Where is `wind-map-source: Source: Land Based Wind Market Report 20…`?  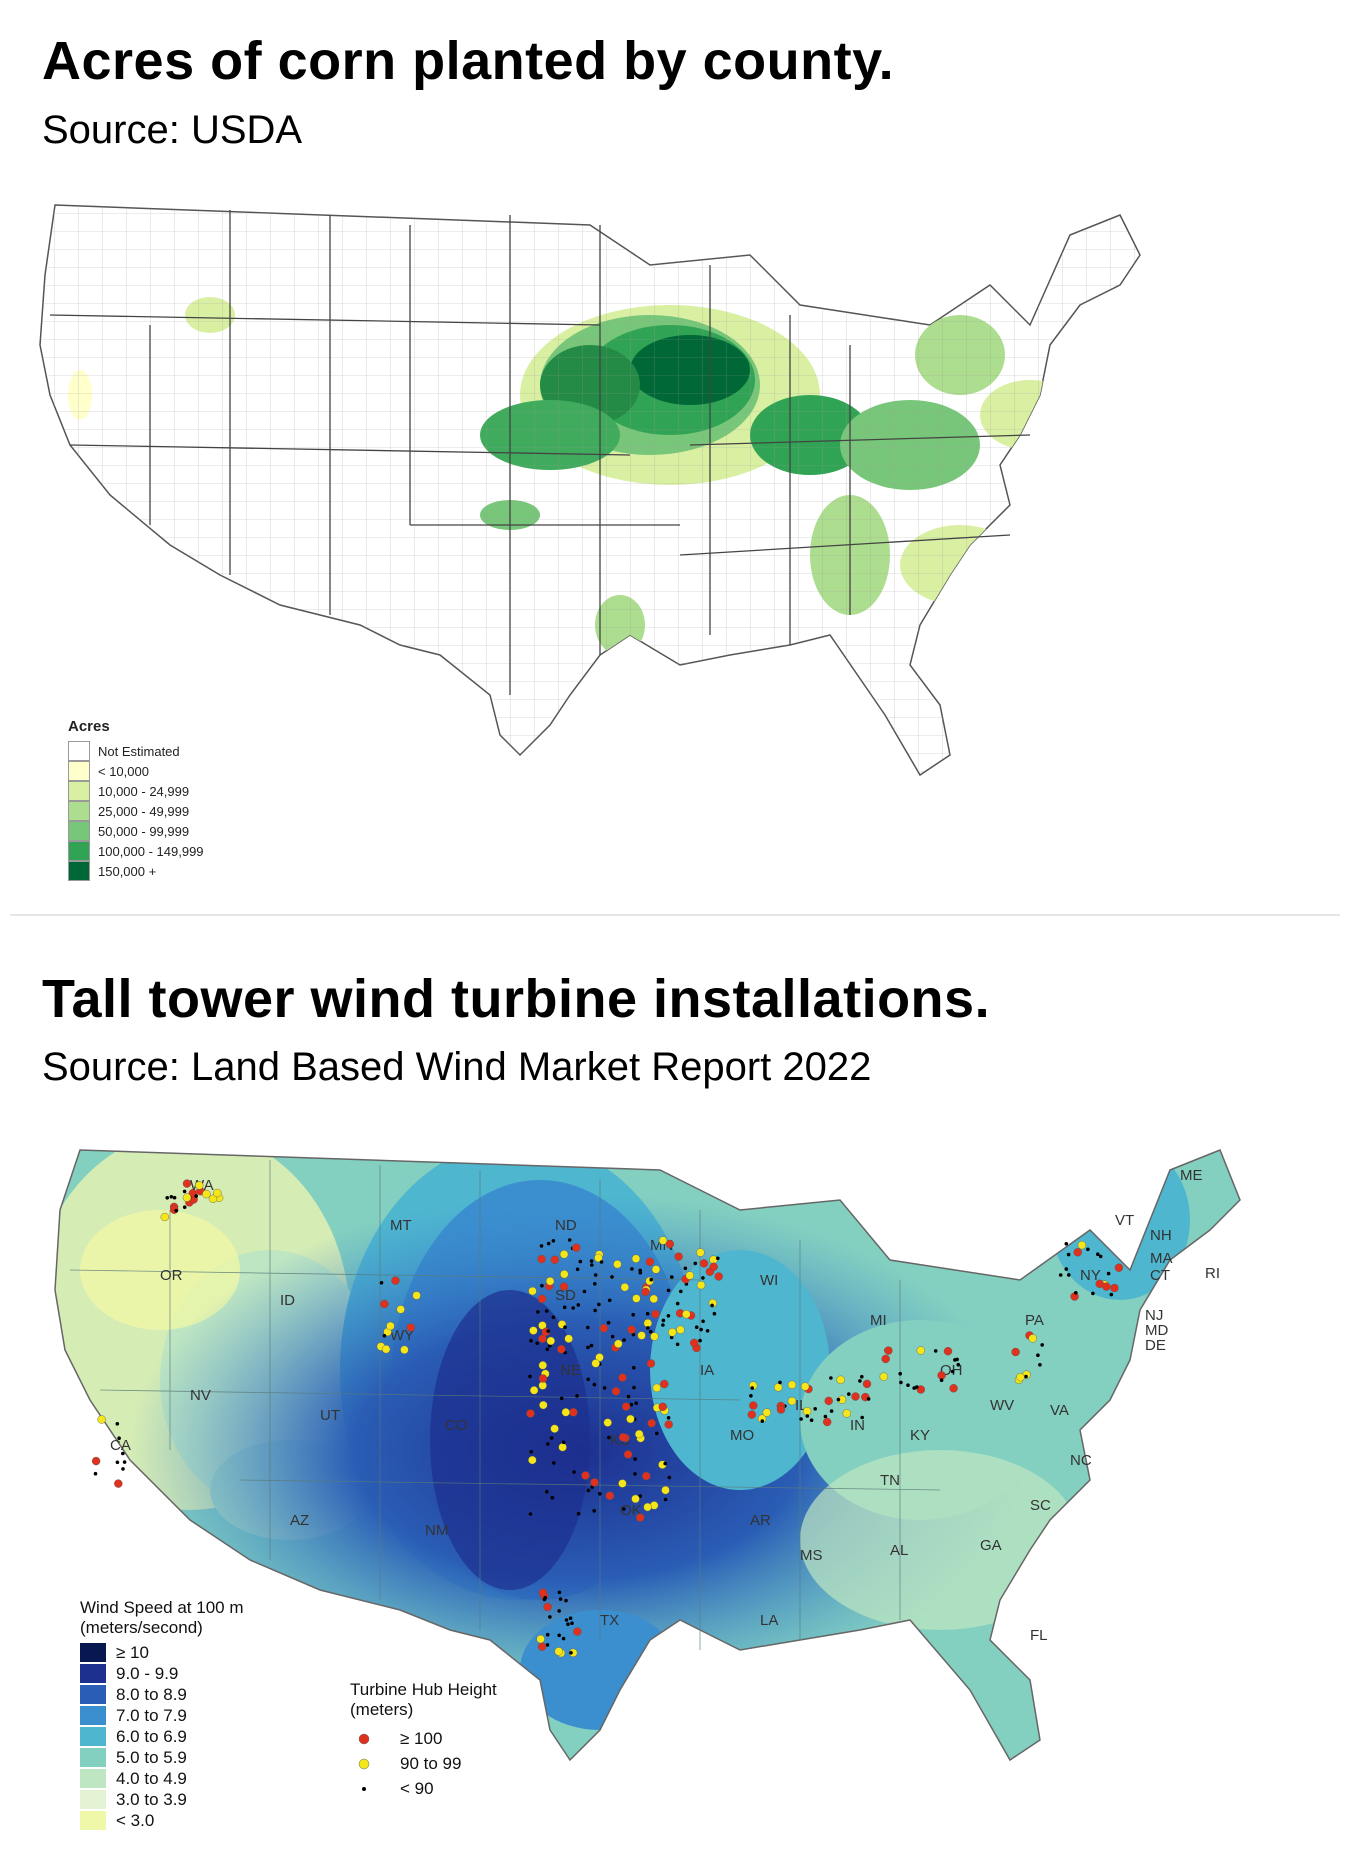
wind-map-source: Source: Land Based Wind Market Report 20… is located at coordinates (457, 1067).